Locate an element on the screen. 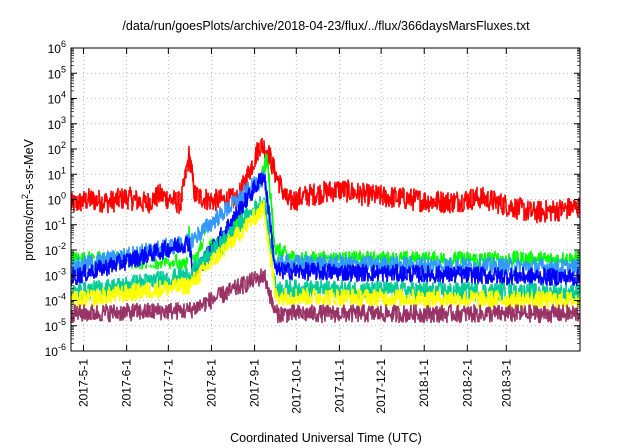  x-tick-label: 2018-3-1 is located at coordinates (506, 383).